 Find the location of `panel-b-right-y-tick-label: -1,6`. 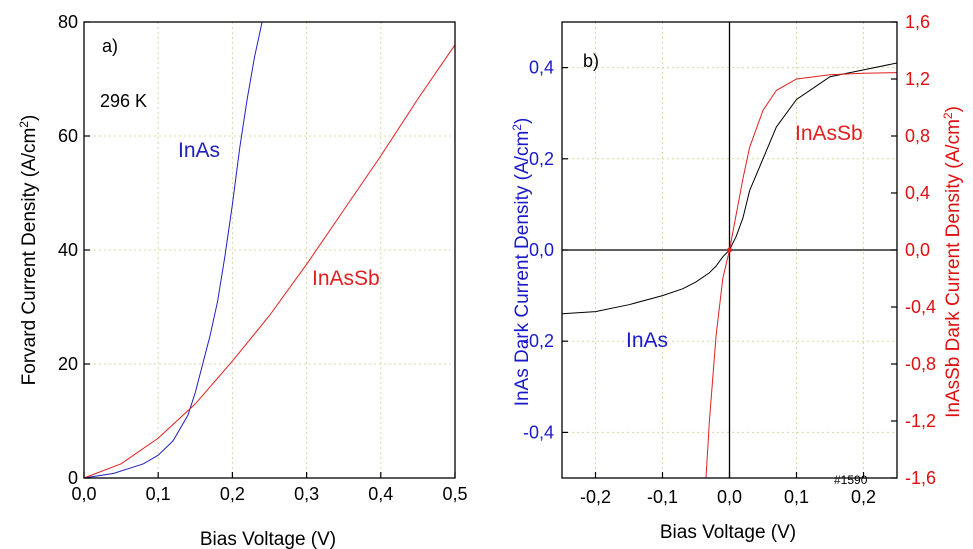

panel-b-right-y-tick-label: -1,6 is located at coordinates (920, 478).